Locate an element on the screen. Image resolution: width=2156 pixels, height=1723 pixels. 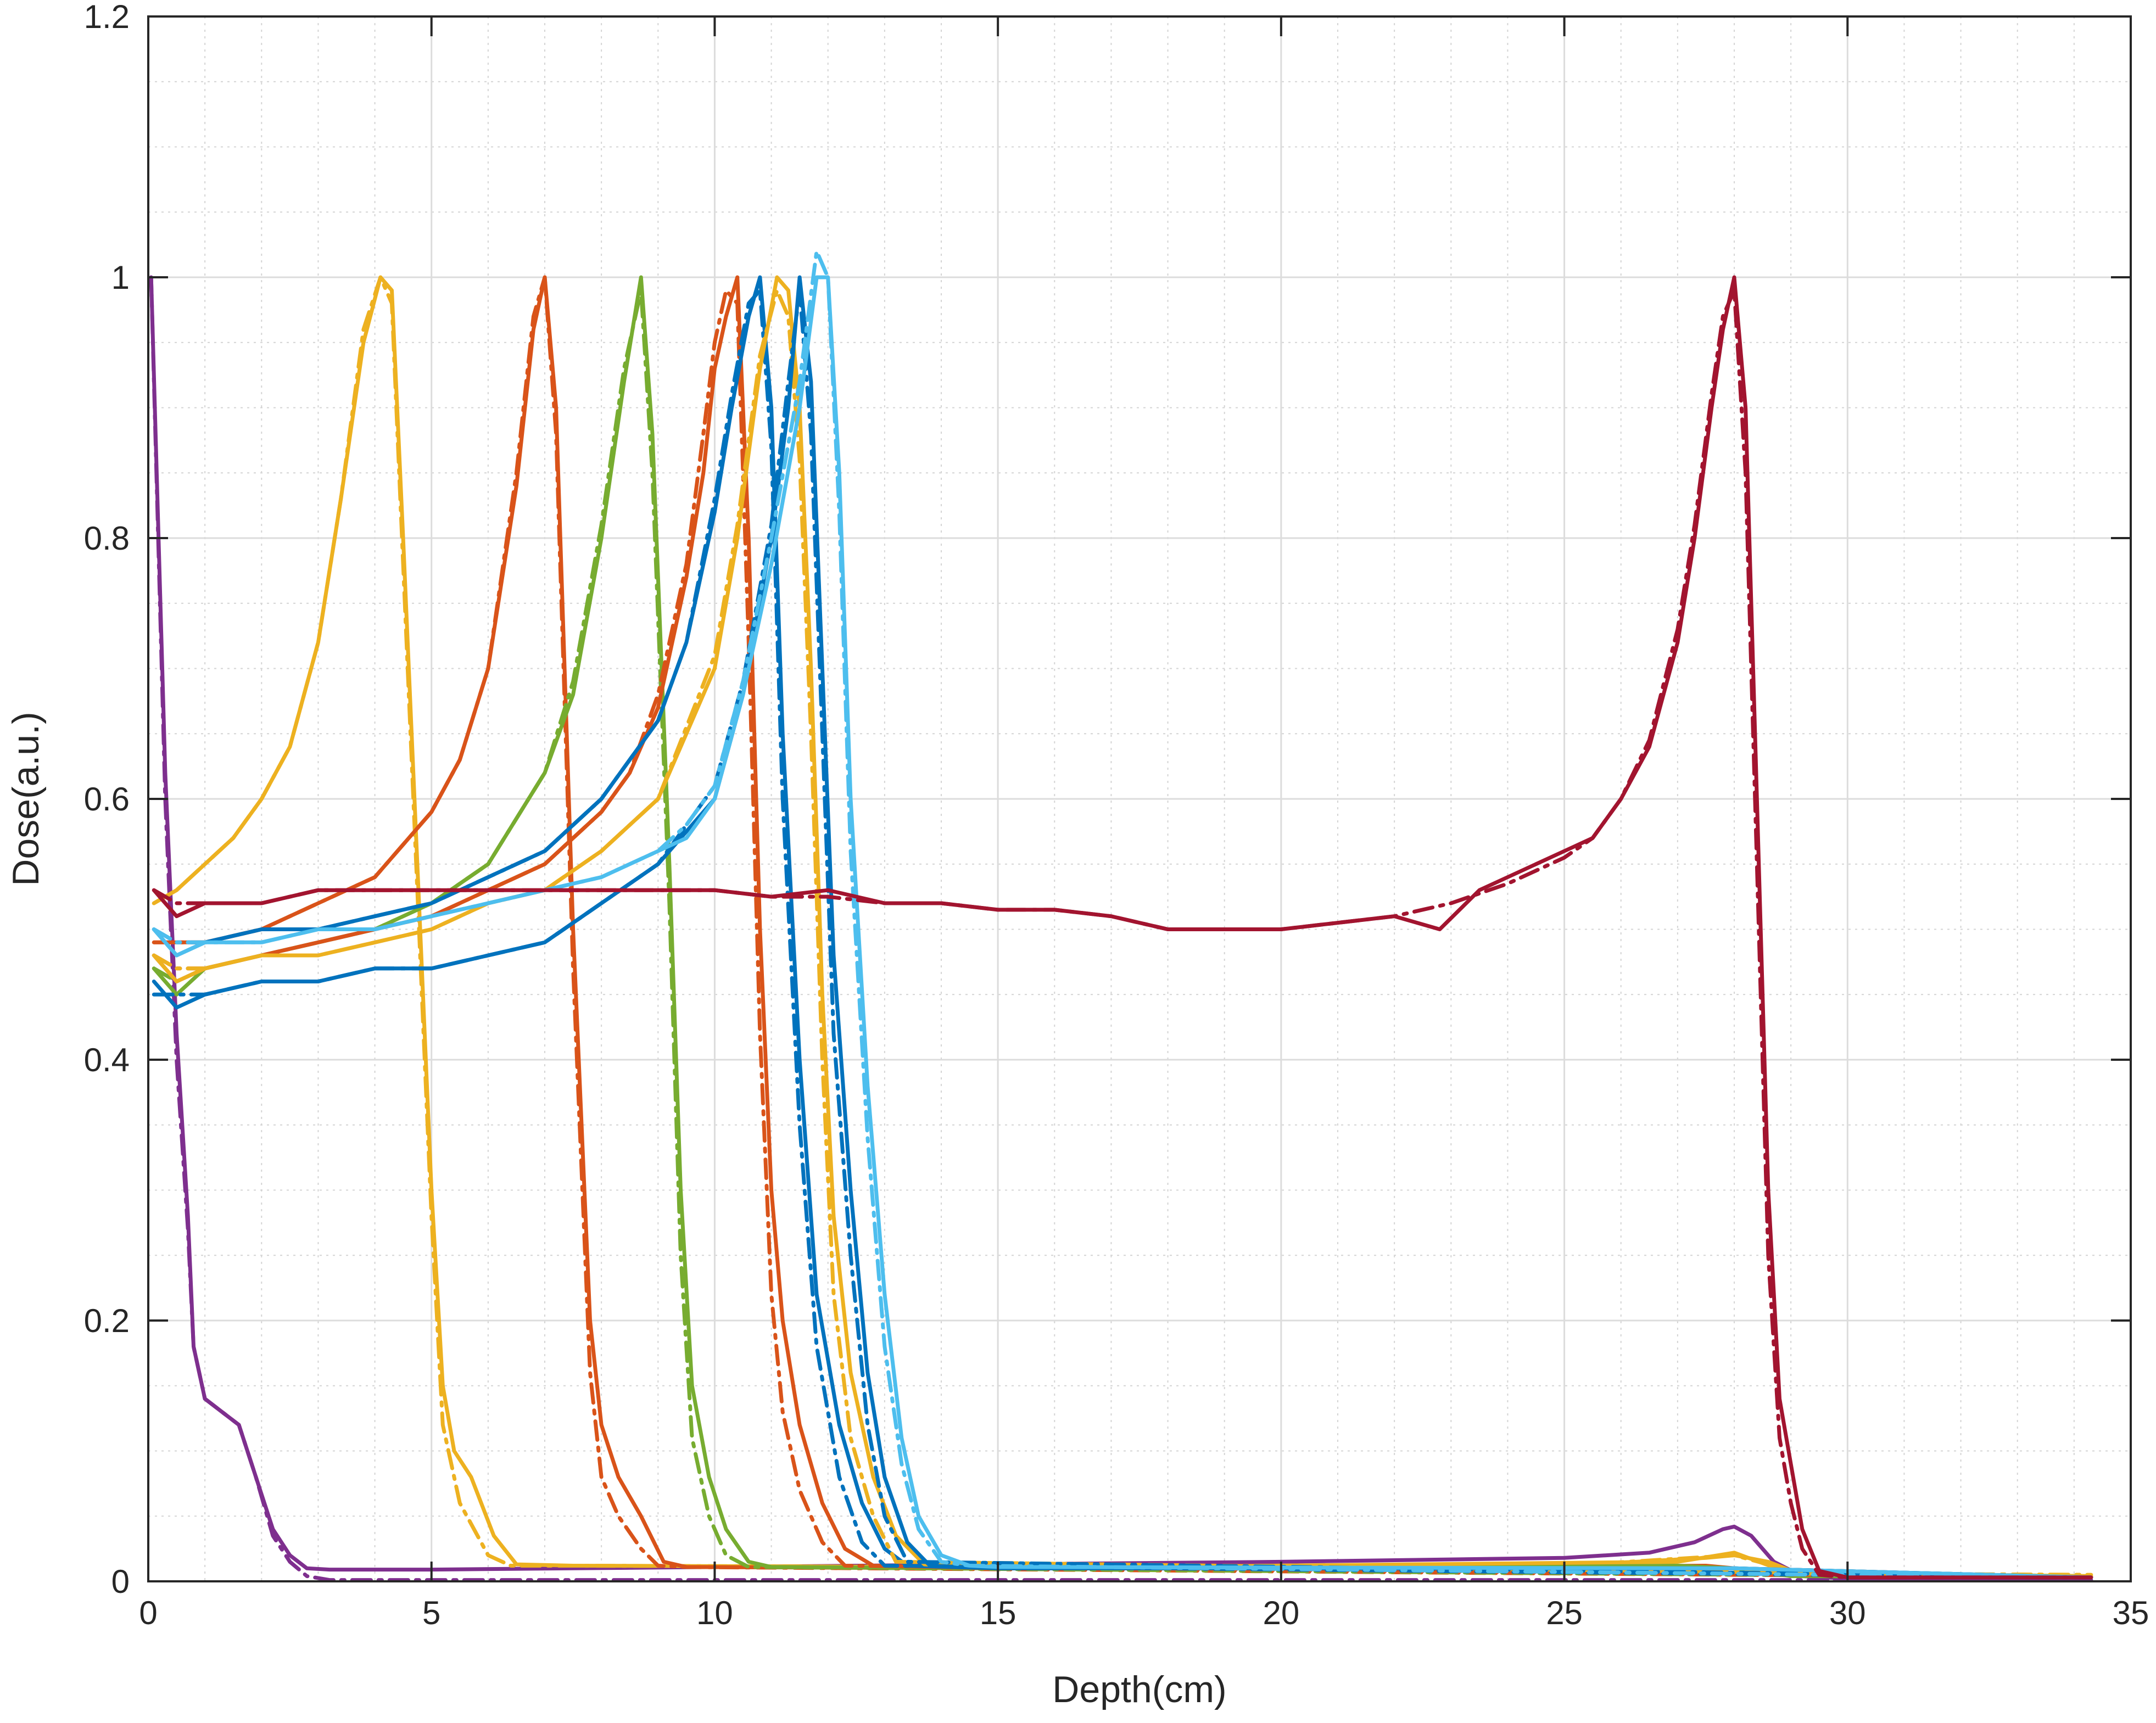
x-tick-label: 0 is located at coordinates (148, 1613).